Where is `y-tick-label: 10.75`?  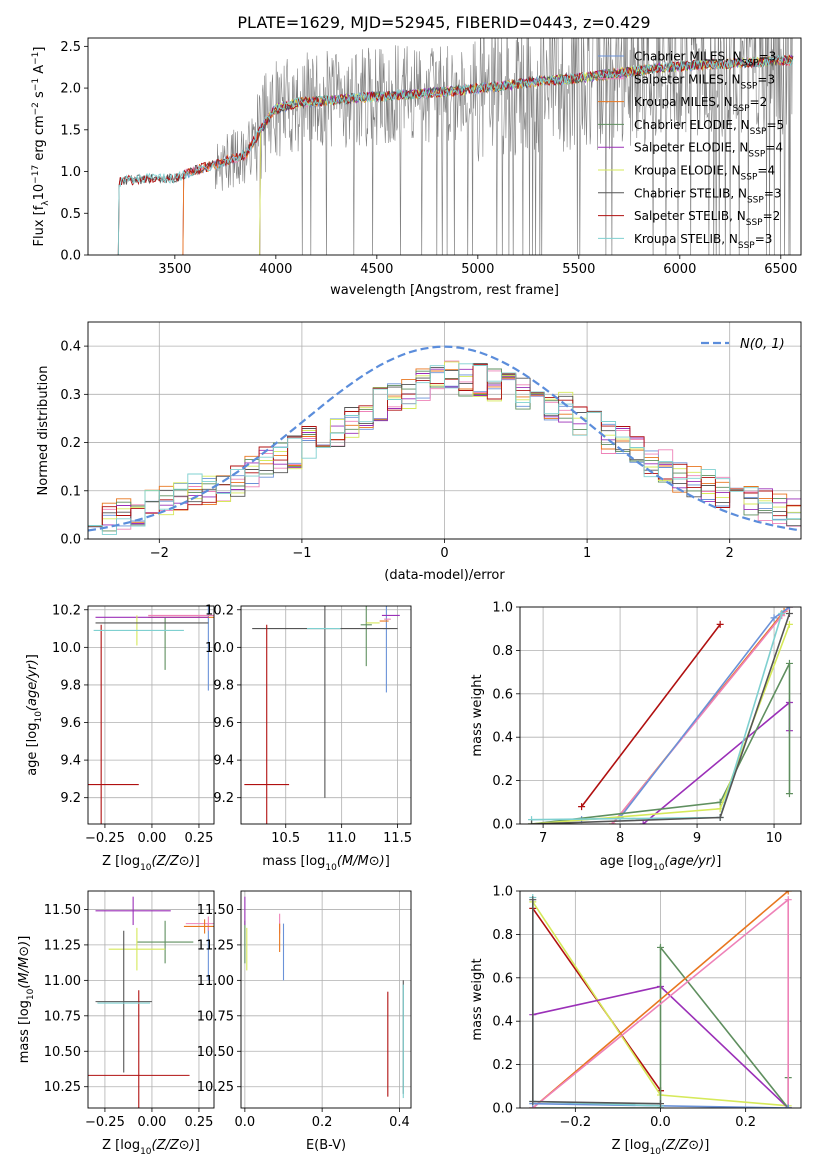
y-tick-label: 10.75 is located at coordinates (62, 1016).